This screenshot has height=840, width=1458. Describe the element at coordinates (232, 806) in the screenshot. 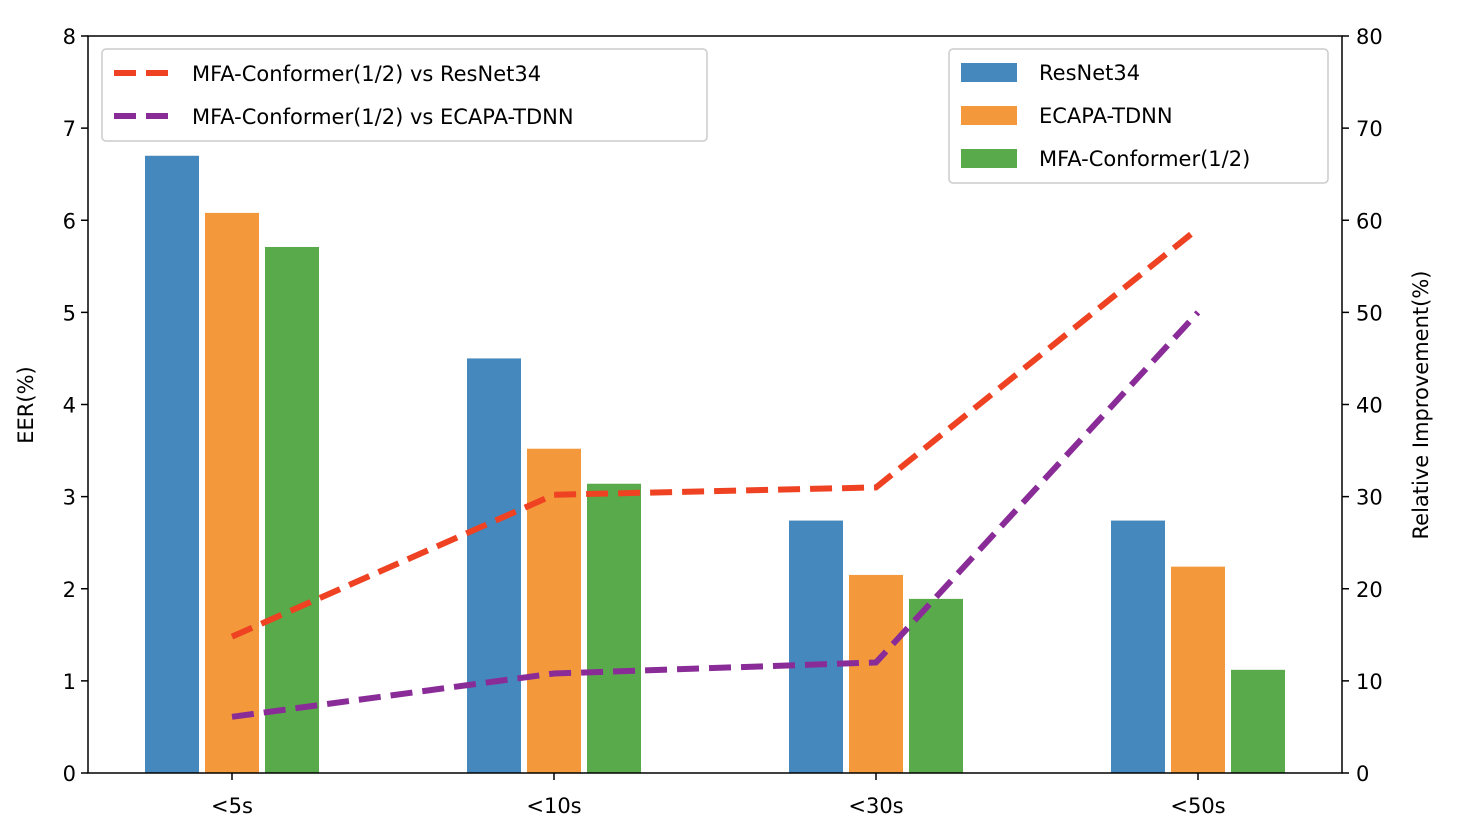

I see `x-tick-label: <5s` at that location.